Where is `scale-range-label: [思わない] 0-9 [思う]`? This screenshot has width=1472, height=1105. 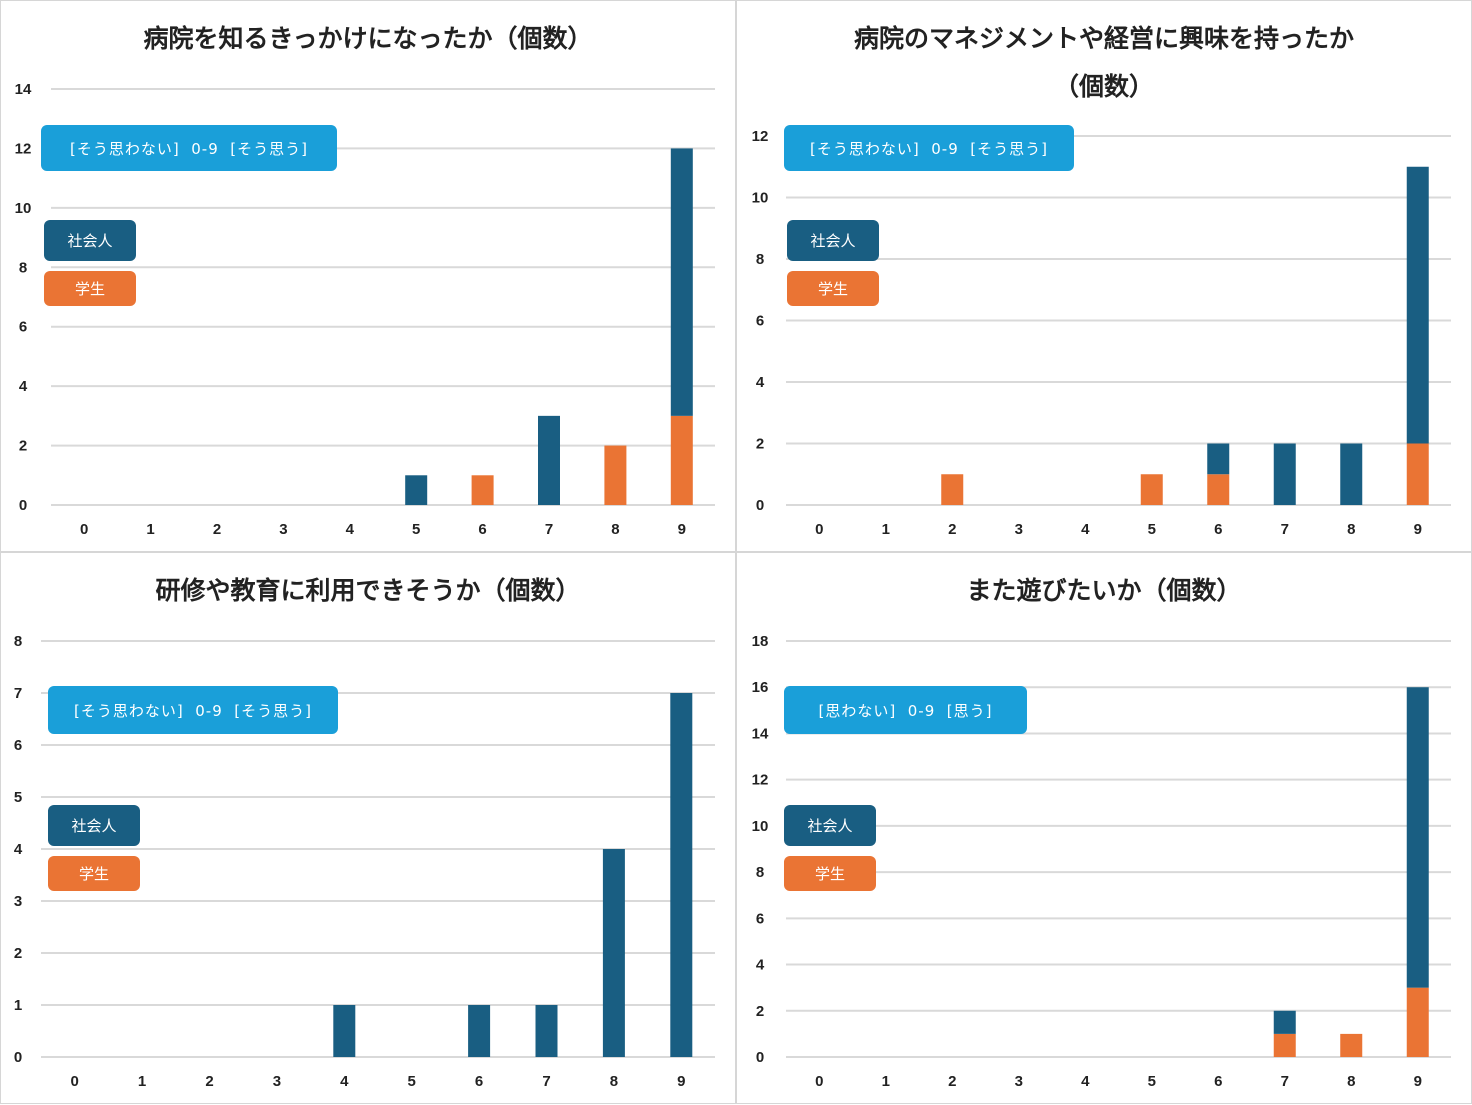
scale-range-label: [思わない] 0-9 [思う] is located at coordinates (905, 710).